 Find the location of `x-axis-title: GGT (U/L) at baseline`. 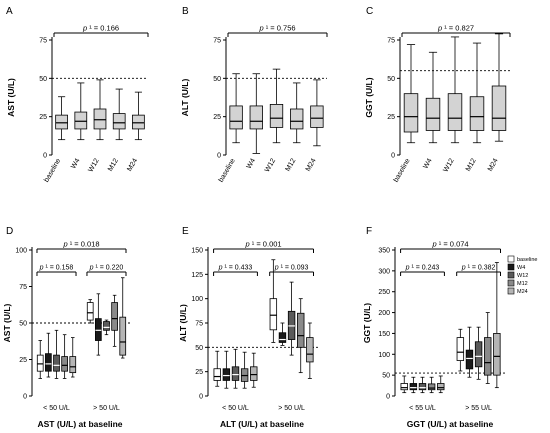

x-axis-title: GGT (U/L) at baseline is located at coordinates (450, 424).